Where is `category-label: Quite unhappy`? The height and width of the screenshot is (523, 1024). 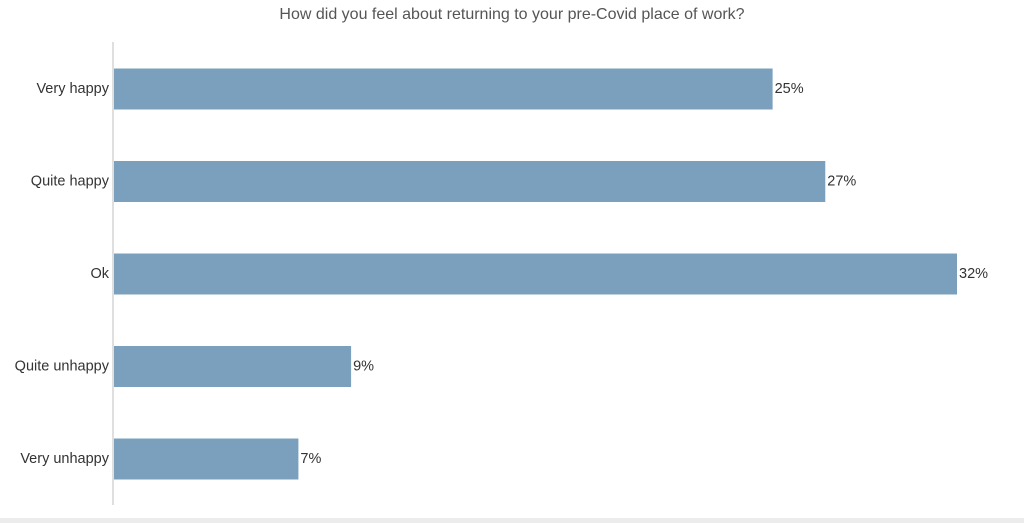
category-label: Quite unhappy is located at coordinates (62, 367).